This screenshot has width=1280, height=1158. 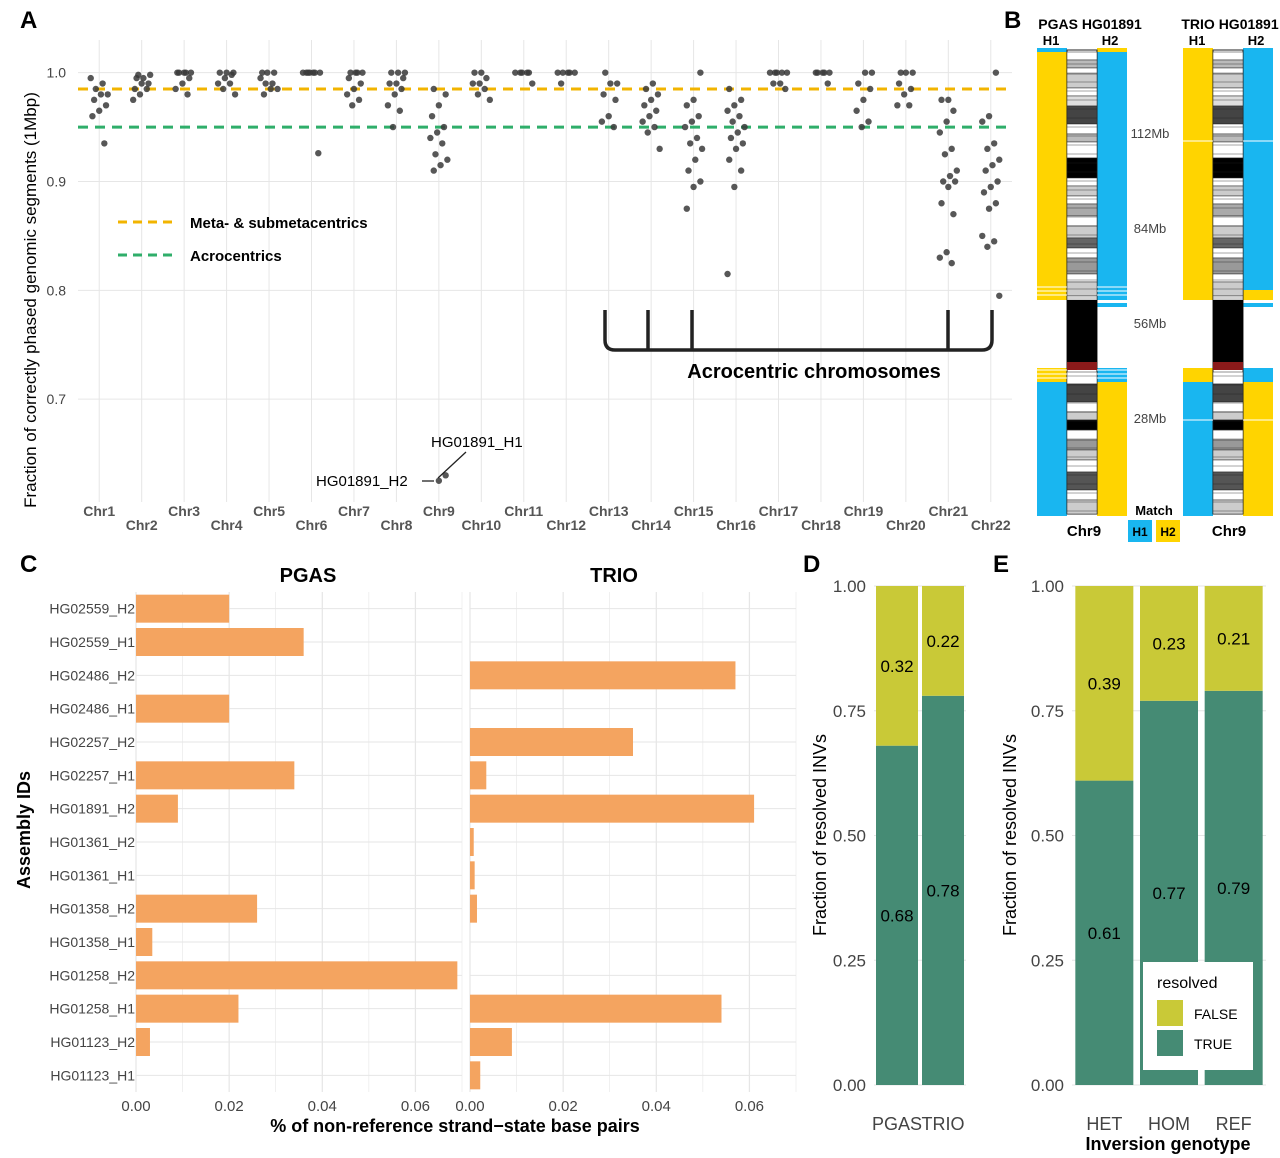 I want to click on x-tick-label: 0.06, so click(x=415, y=1106).